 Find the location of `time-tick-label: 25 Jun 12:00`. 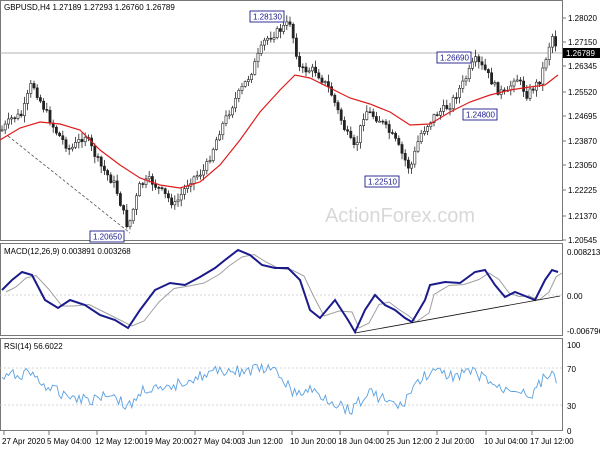

time-tick-label: 25 Jun 12:00 is located at coordinates (409, 441).